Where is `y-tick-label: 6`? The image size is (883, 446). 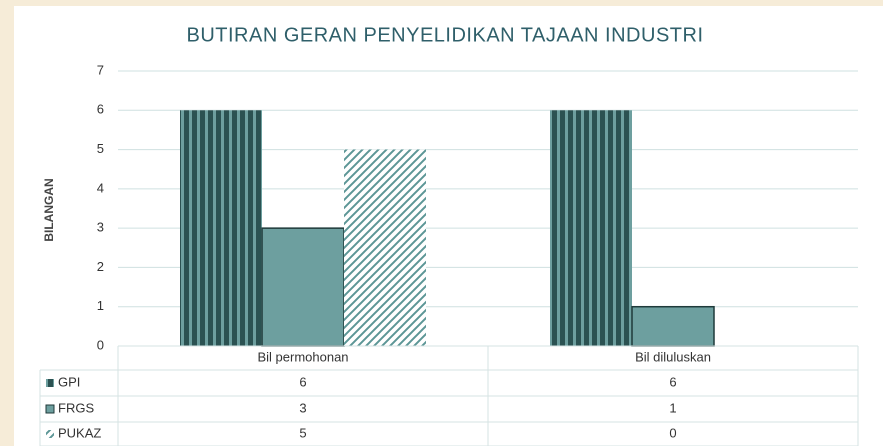 y-tick-label: 6 is located at coordinates (100, 109).